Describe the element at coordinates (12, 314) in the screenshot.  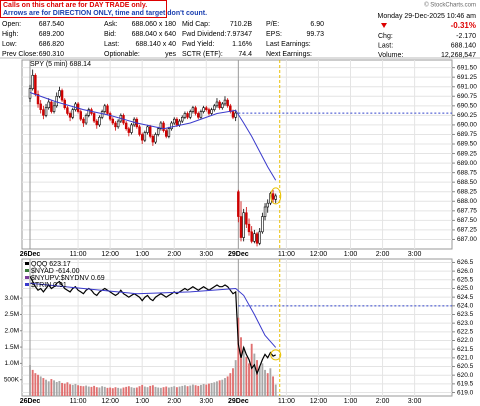
I see `y2-tick-label: 2.5M` at that location.